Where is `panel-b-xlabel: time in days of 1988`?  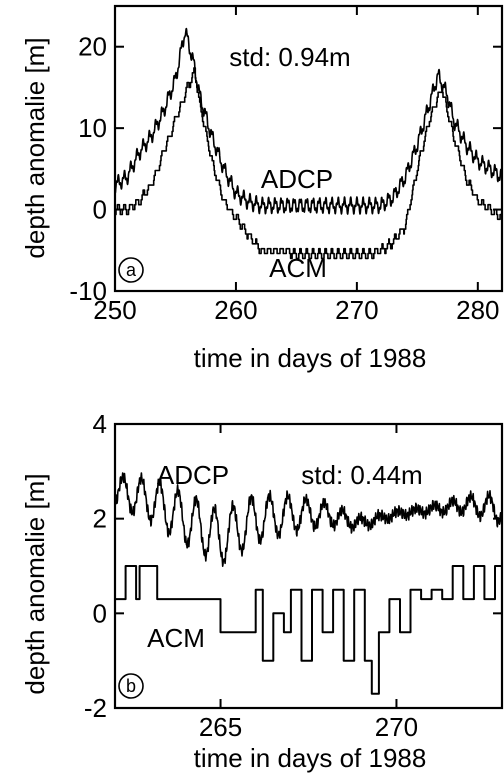
panel-b-xlabel: time in days of 1988 is located at coordinates (310, 758).